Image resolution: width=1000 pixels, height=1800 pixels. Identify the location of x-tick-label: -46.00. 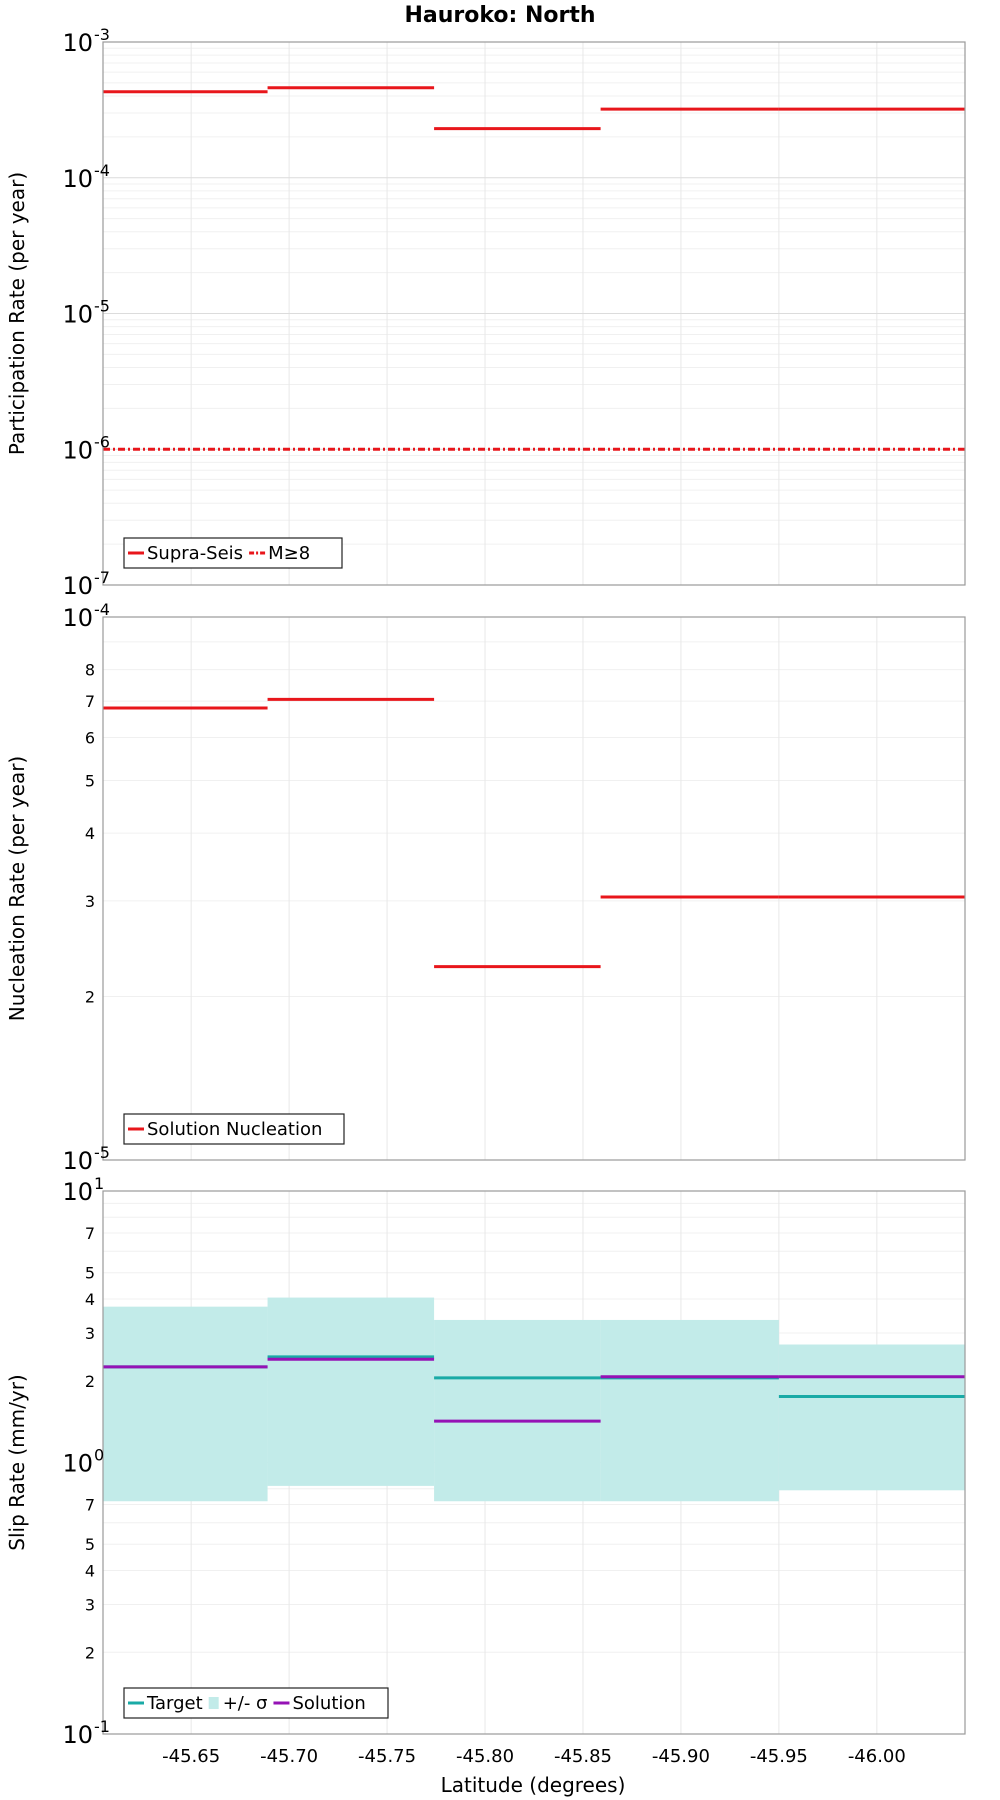
(877, 1756).